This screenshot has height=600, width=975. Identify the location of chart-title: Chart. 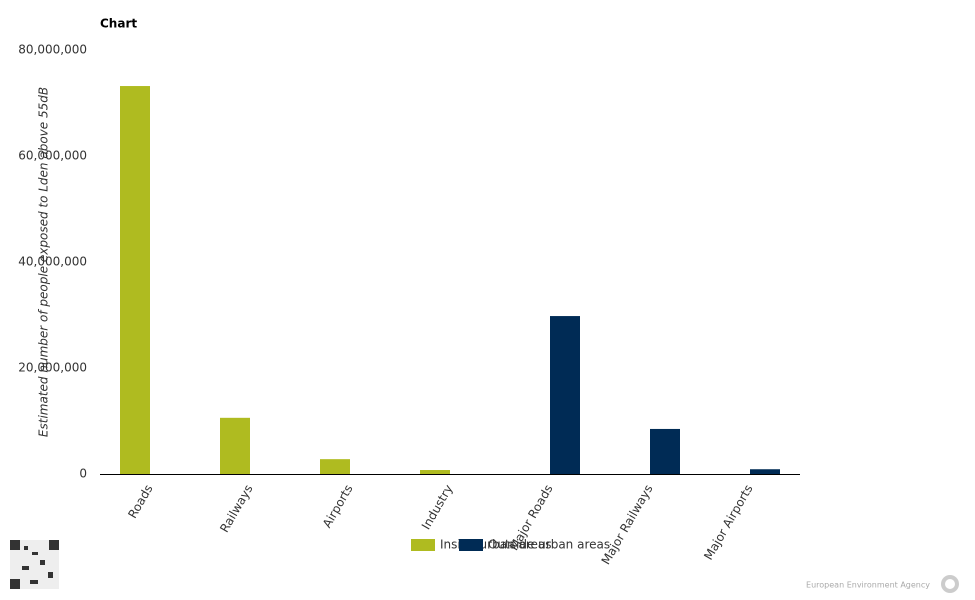
(118, 24).